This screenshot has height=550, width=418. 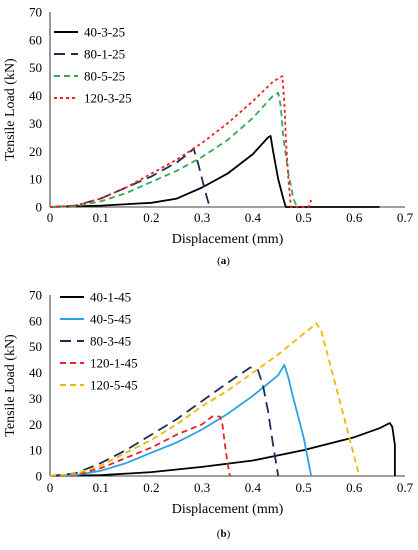 What do you see at coordinates (108, 98) in the screenshot?
I see `legend-label: 120-3-25` at bounding box center [108, 98].